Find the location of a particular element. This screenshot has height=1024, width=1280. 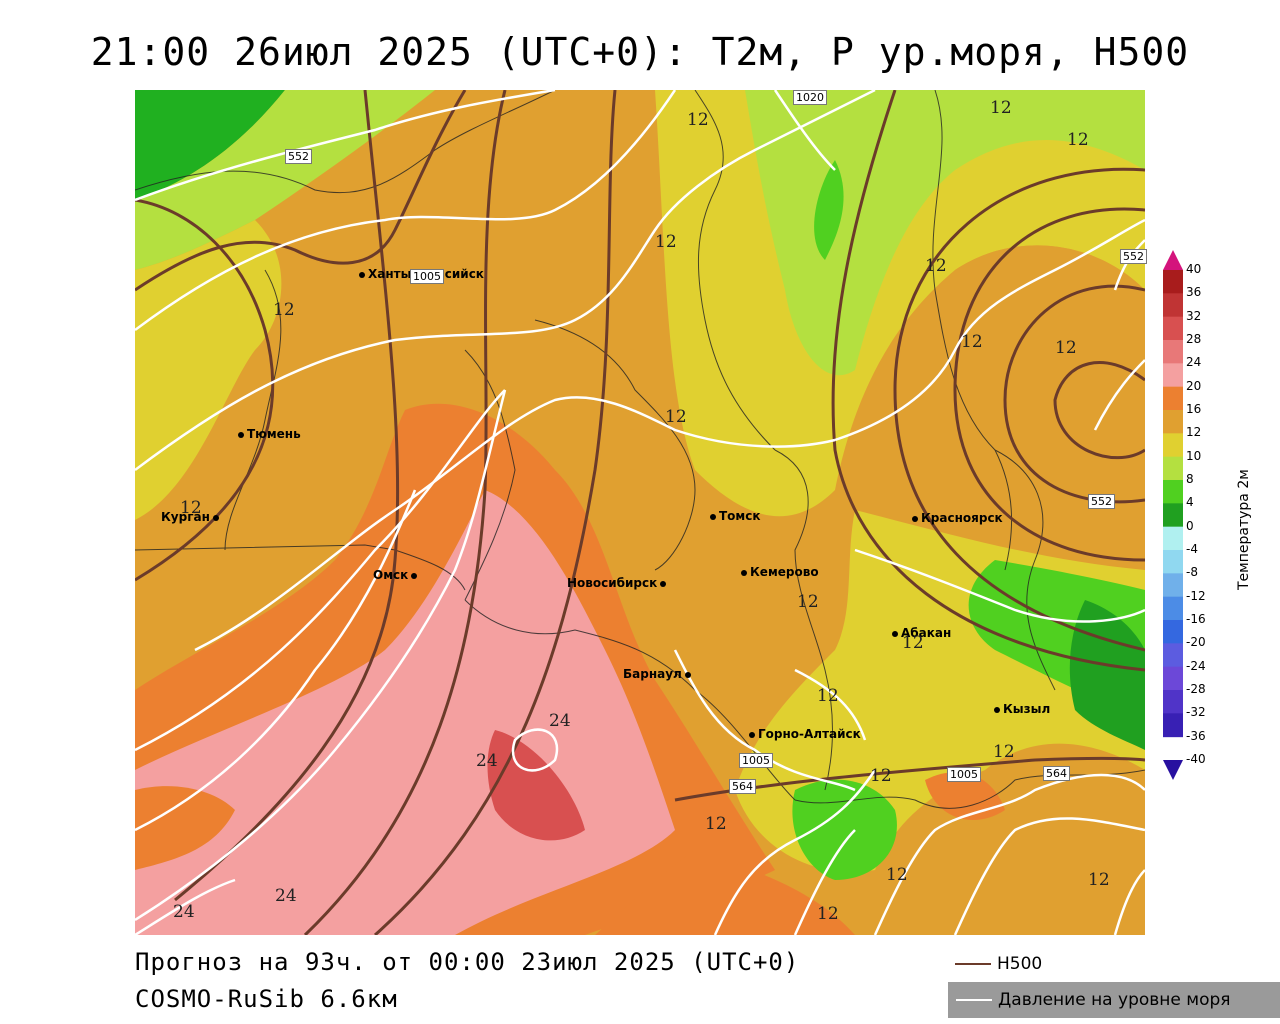

city-kurgan: Курган is located at coordinates (191, 517).